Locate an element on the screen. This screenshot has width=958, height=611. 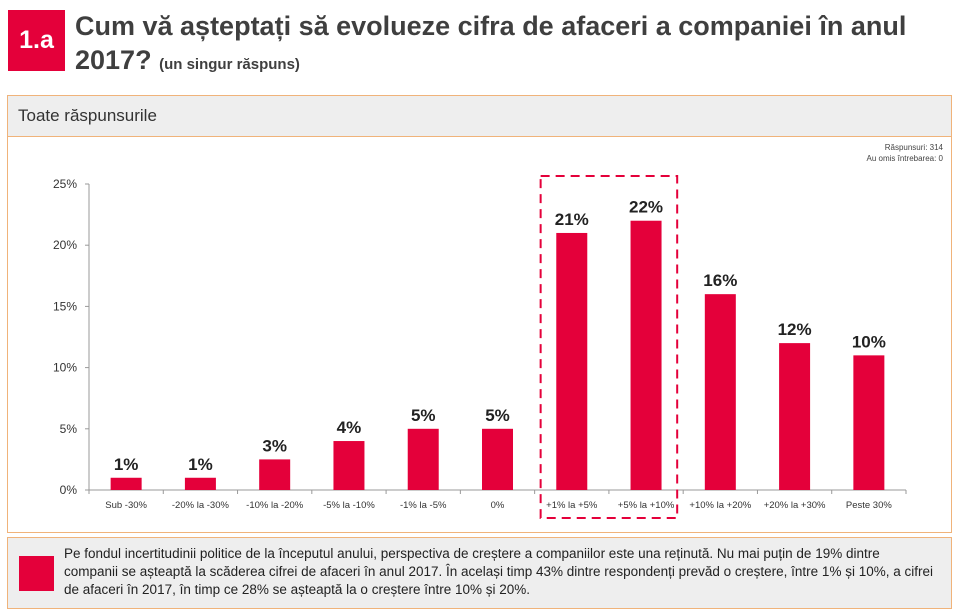
y-tick-label: 5% is located at coordinates (69, 429).